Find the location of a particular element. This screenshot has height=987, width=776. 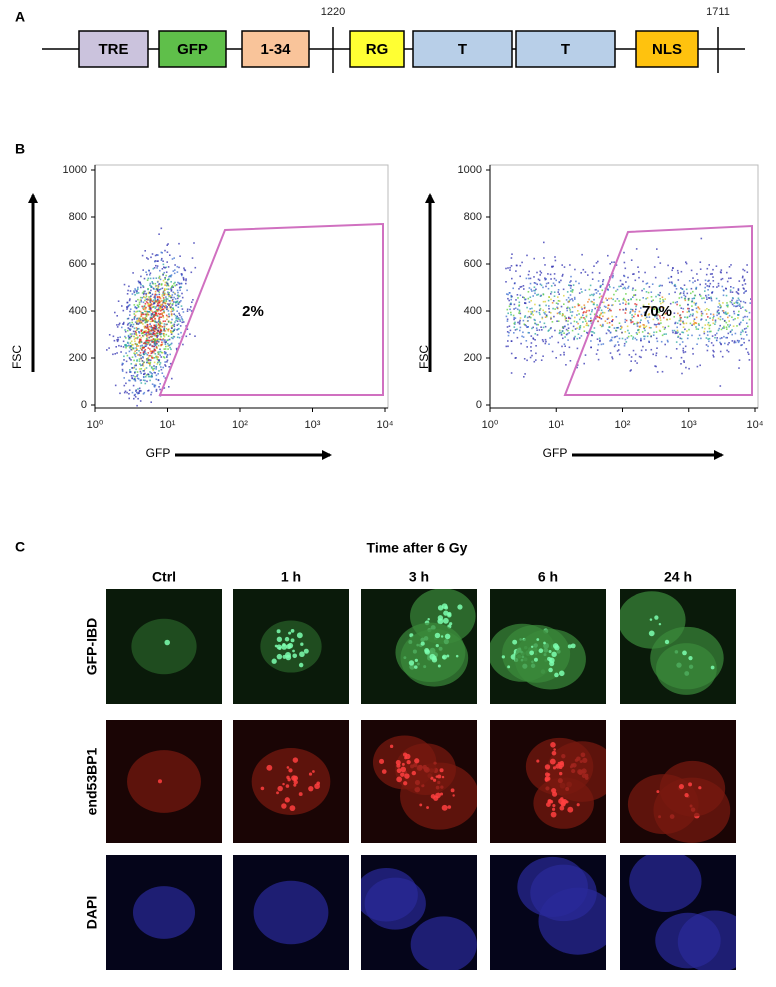

y-tick-label: 0 is located at coordinates (479, 405).